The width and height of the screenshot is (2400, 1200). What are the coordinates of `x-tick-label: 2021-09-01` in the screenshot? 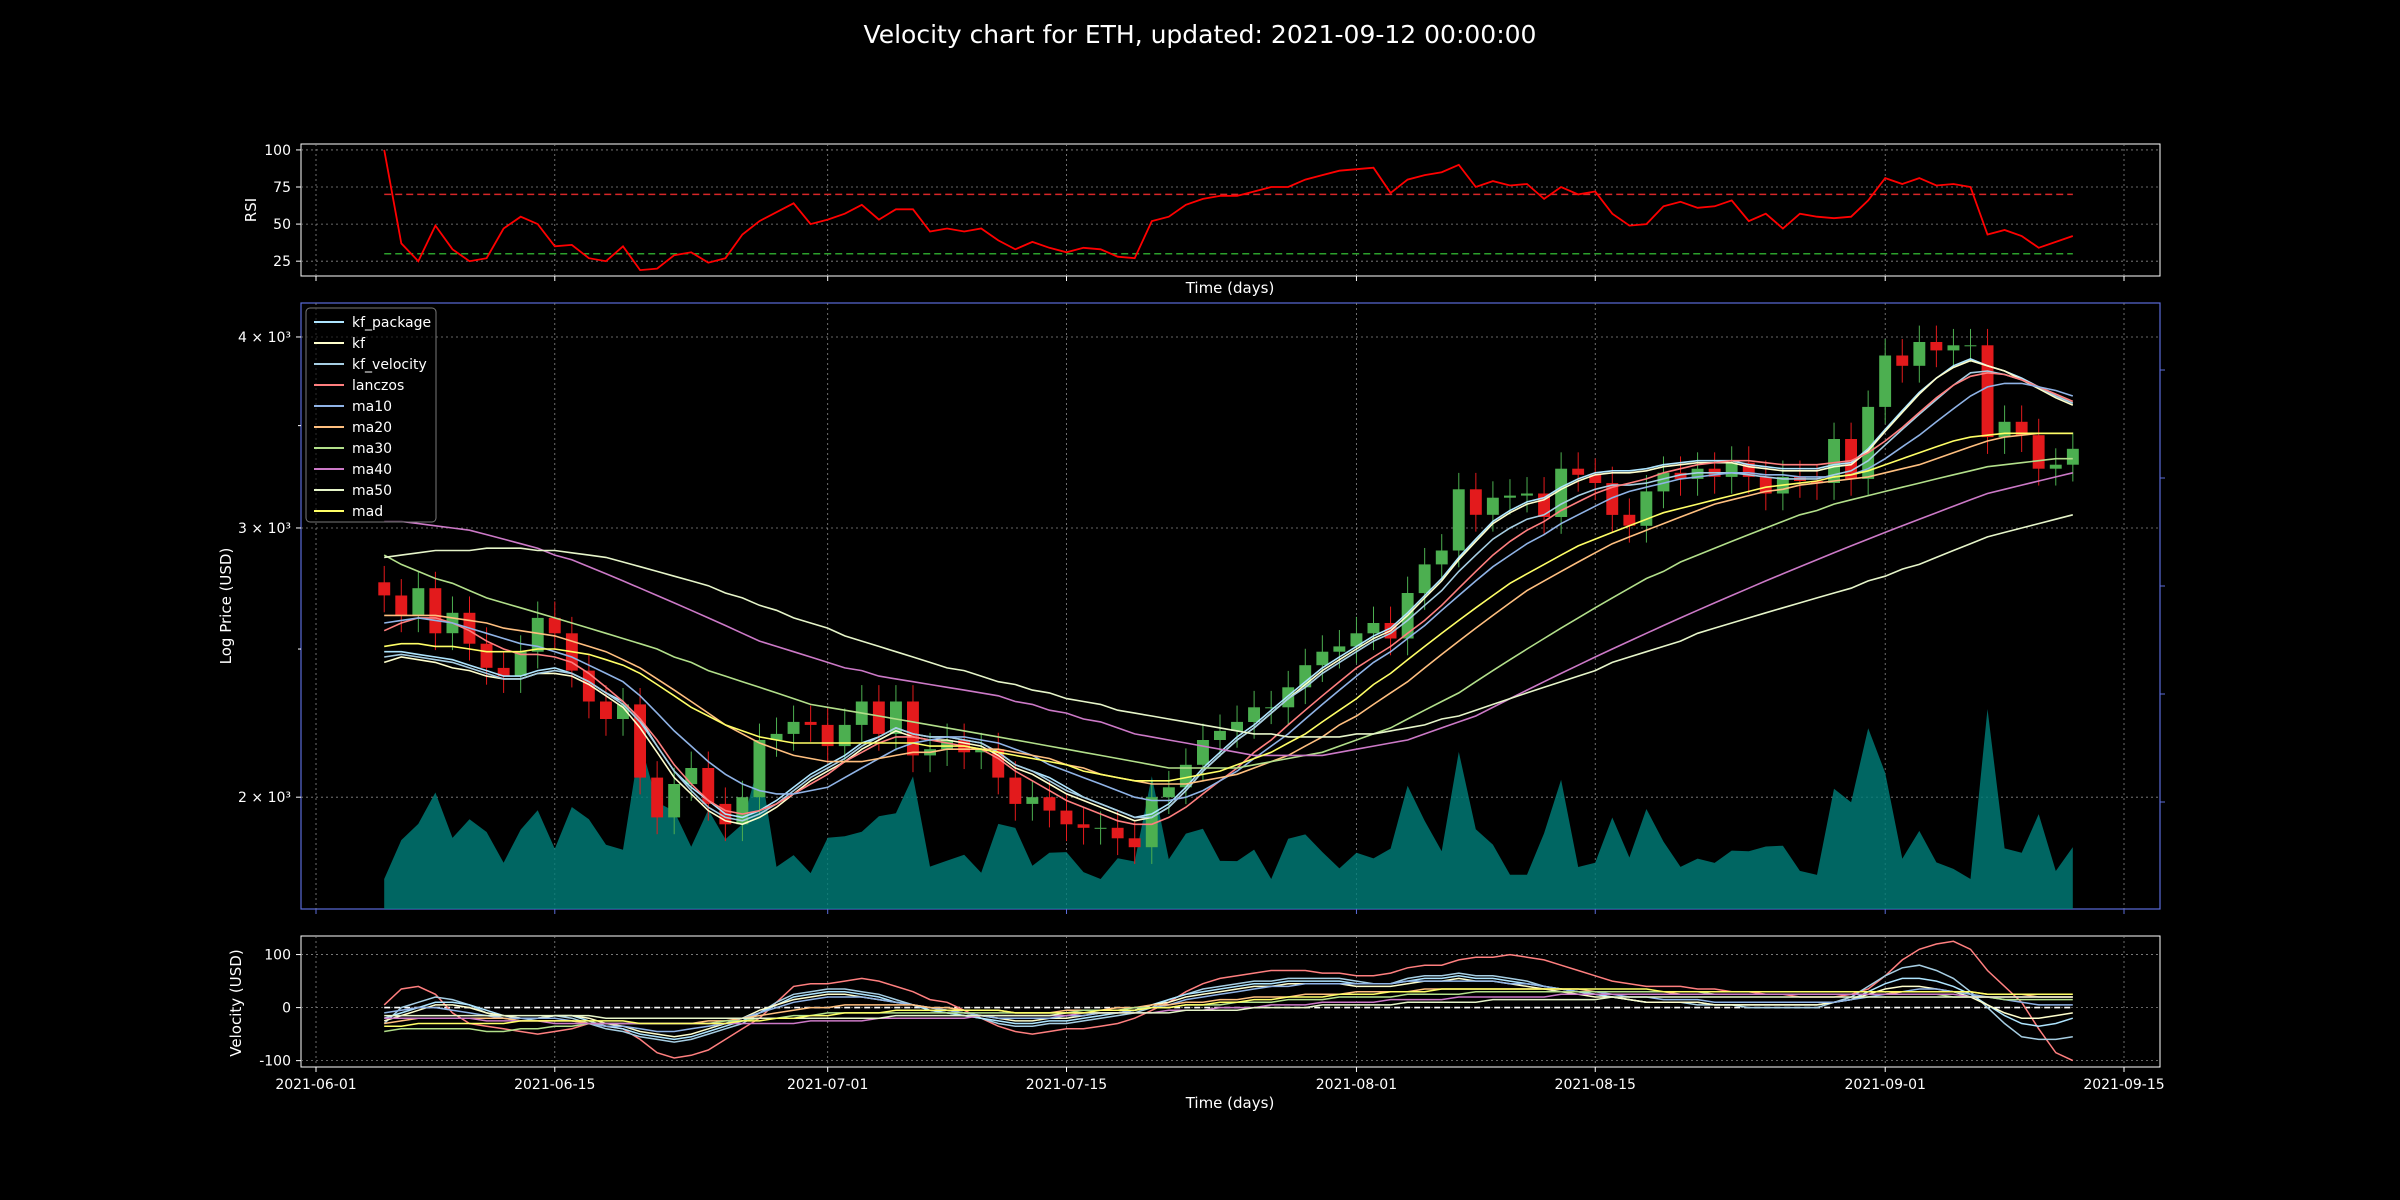 It's located at (1885, 1085).